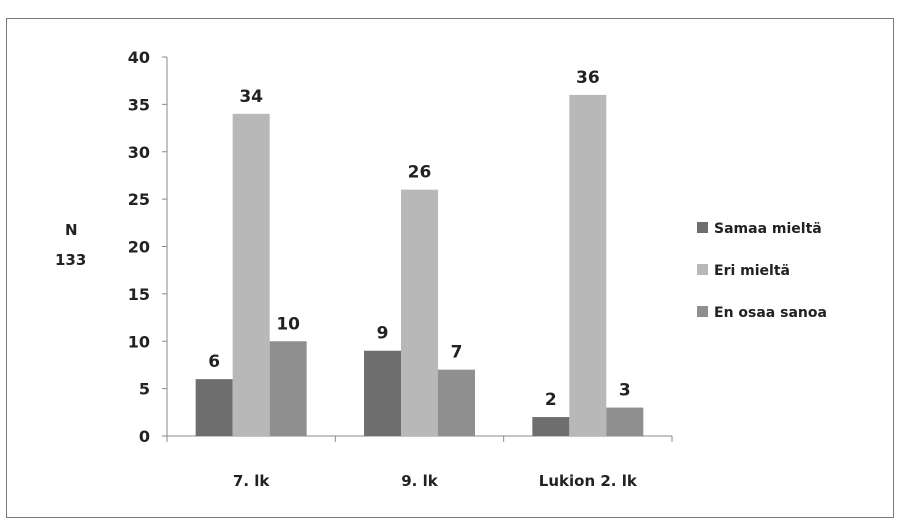  What do you see at coordinates (139, 341) in the screenshot?
I see `y-tick-label: 10` at bounding box center [139, 341].